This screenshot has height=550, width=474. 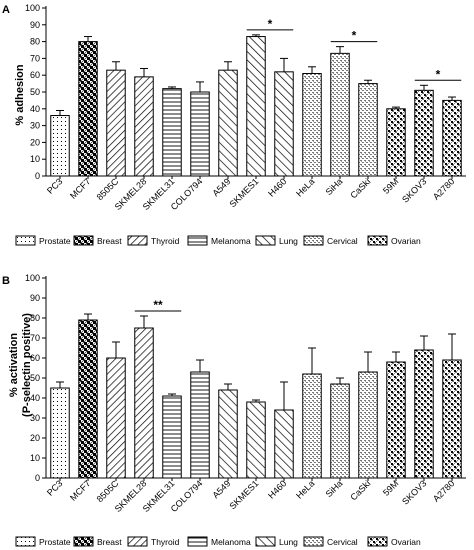 What do you see at coordinates (35, 159) in the screenshot?
I see `y-tick-label: 10` at bounding box center [35, 159].